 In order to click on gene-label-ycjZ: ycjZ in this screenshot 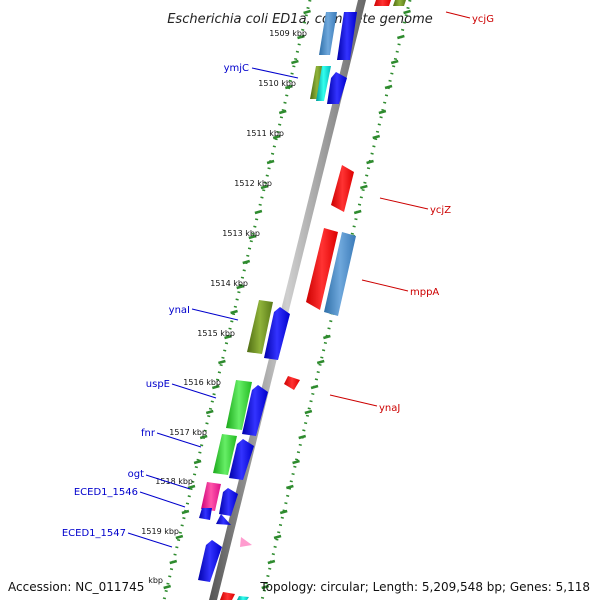, I will do `click(440, 210)`.